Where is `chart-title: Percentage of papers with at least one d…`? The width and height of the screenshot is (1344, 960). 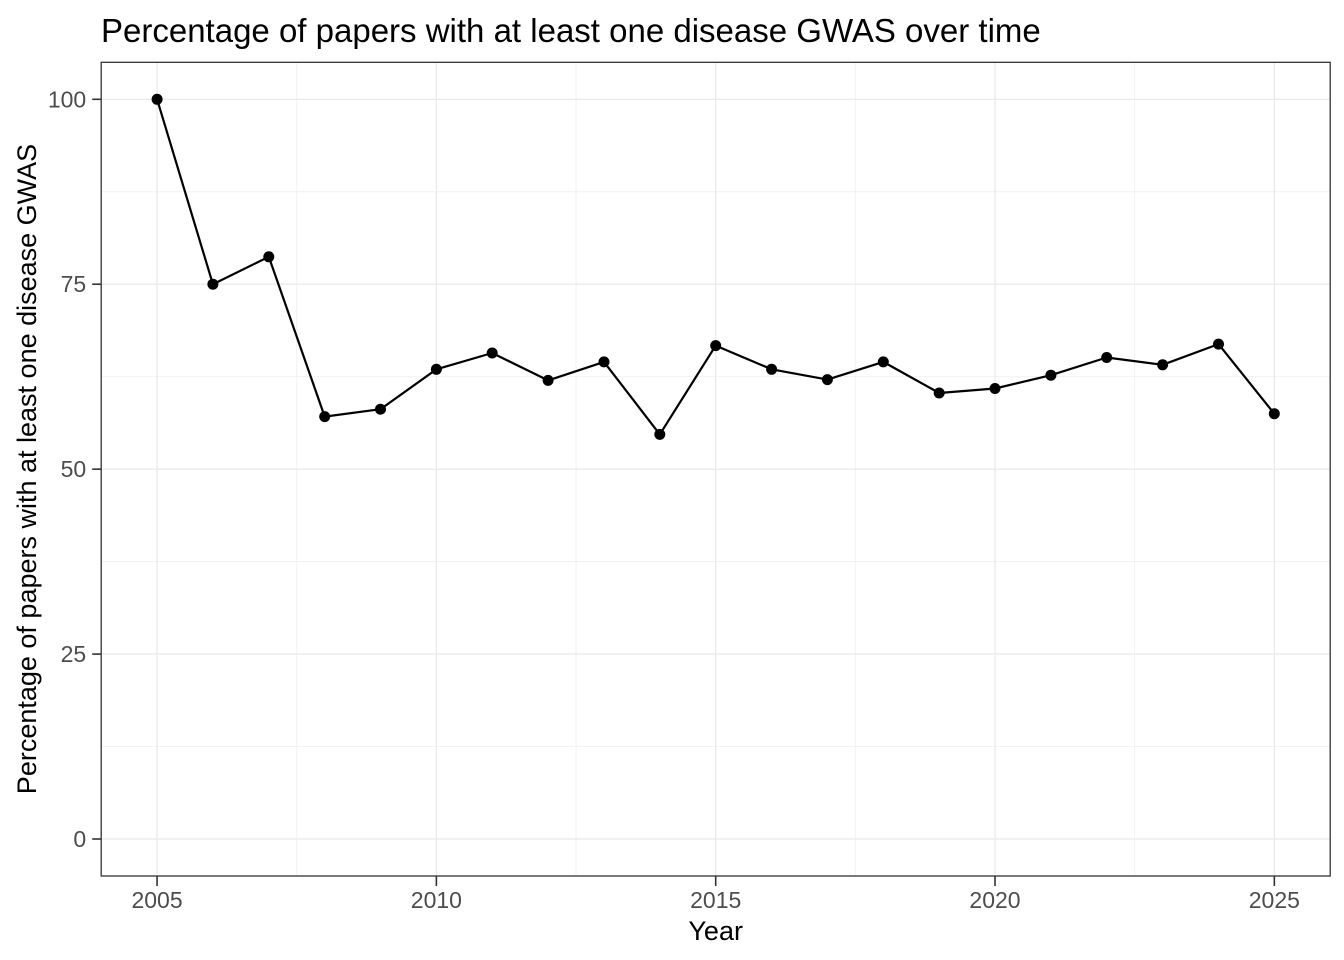 chart-title: Percentage of papers with at least one d… is located at coordinates (571, 30).